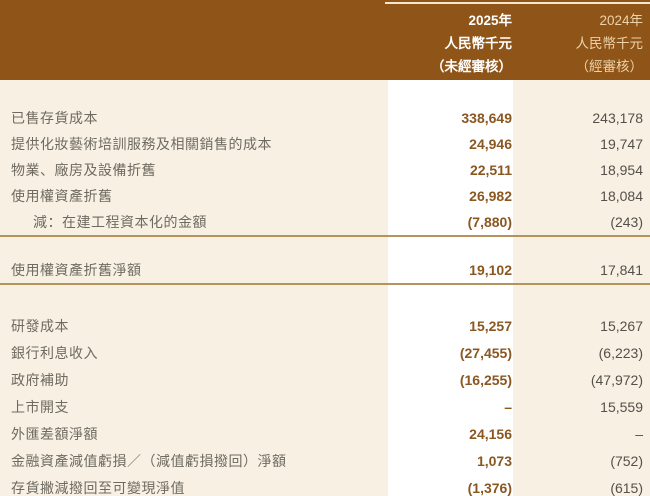 The image size is (650, 496). Describe the element at coordinates (639, 433) in the screenshot. I see `row-value-2024: –` at that location.